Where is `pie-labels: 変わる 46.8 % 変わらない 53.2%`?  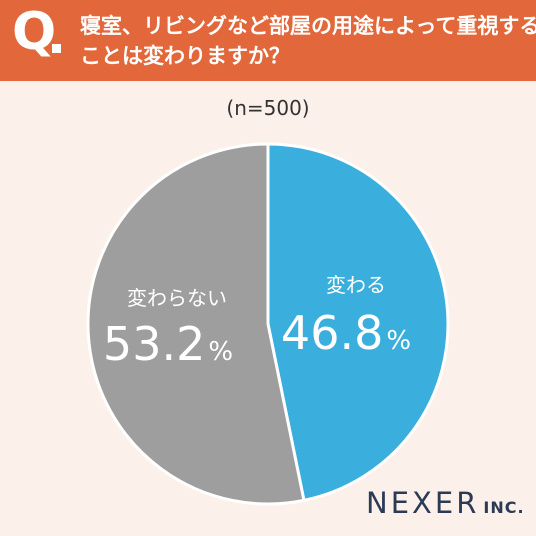
pie-labels: 変わる 46.8 % 変わらない 53.2% is located at coordinates (257, 322).